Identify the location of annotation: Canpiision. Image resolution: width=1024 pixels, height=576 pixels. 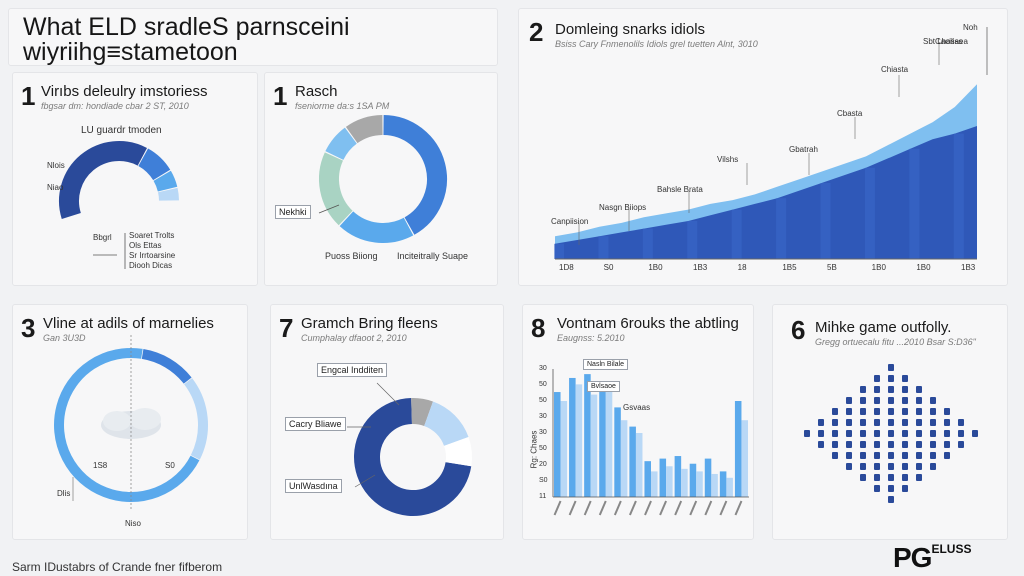
(570, 221).